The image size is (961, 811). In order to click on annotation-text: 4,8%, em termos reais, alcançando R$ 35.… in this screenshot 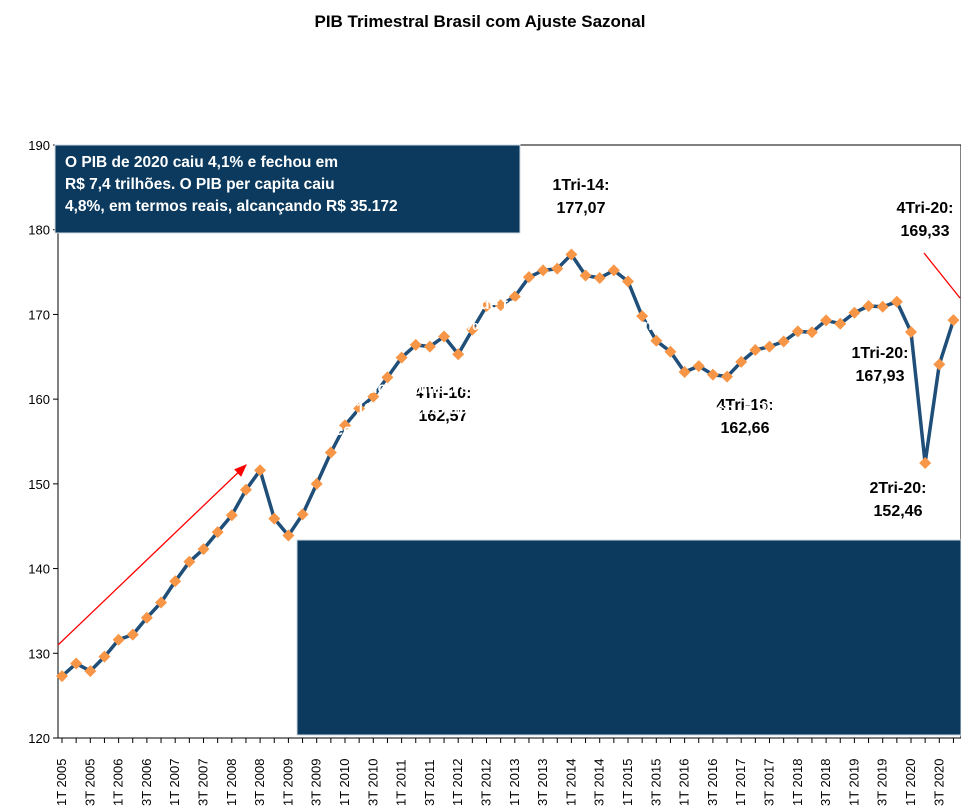, I will do `click(231, 206)`.